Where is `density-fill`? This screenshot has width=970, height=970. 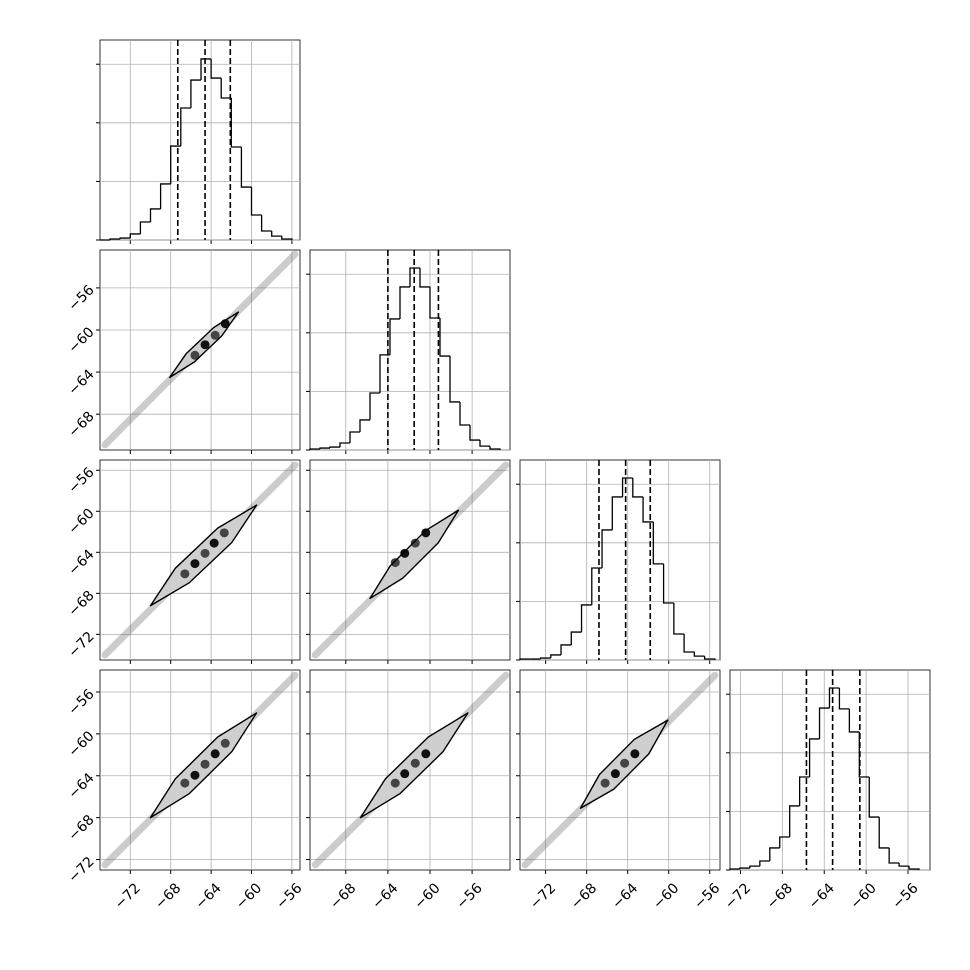 density-fill is located at coordinates (414, 554).